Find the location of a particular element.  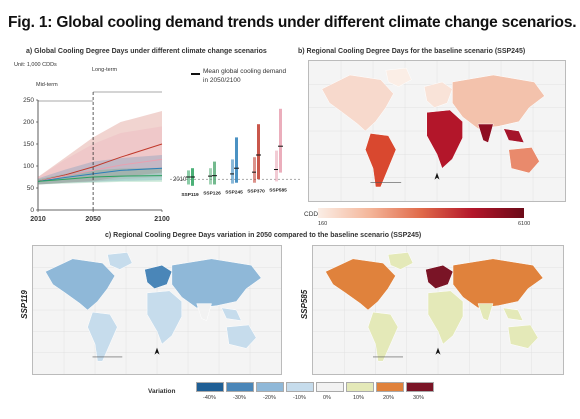

region-b-asia is located at coordinates (498, 101).